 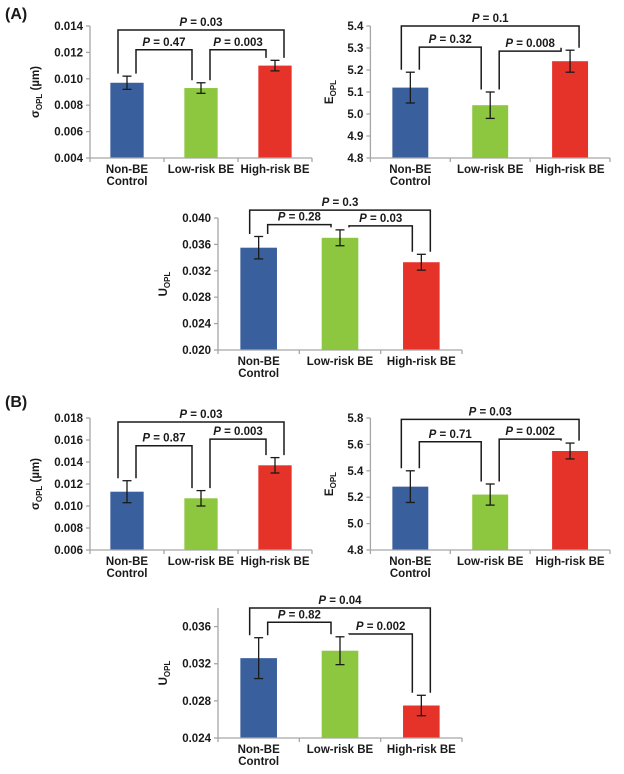 I want to click on y-tick-label: 5.8, so click(x=355, y=419).